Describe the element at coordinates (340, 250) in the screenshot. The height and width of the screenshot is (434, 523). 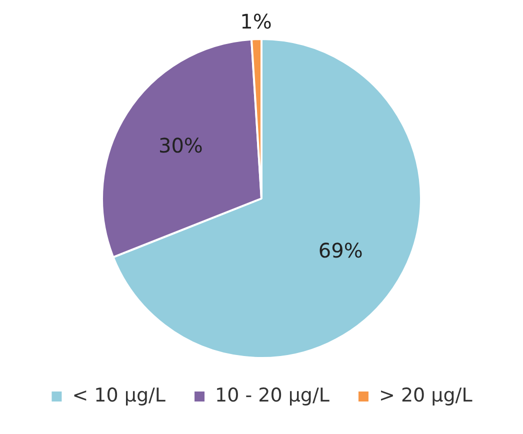
I see `data-label: 69%` at that location.